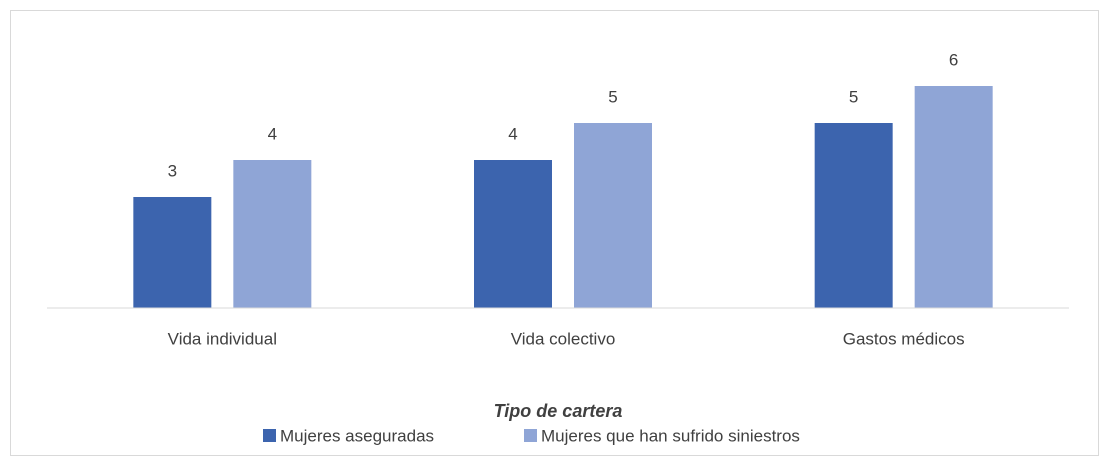 The width and height of the screenshot is (1109, 466). I want to click on data-label: 6, so click(953, 59).